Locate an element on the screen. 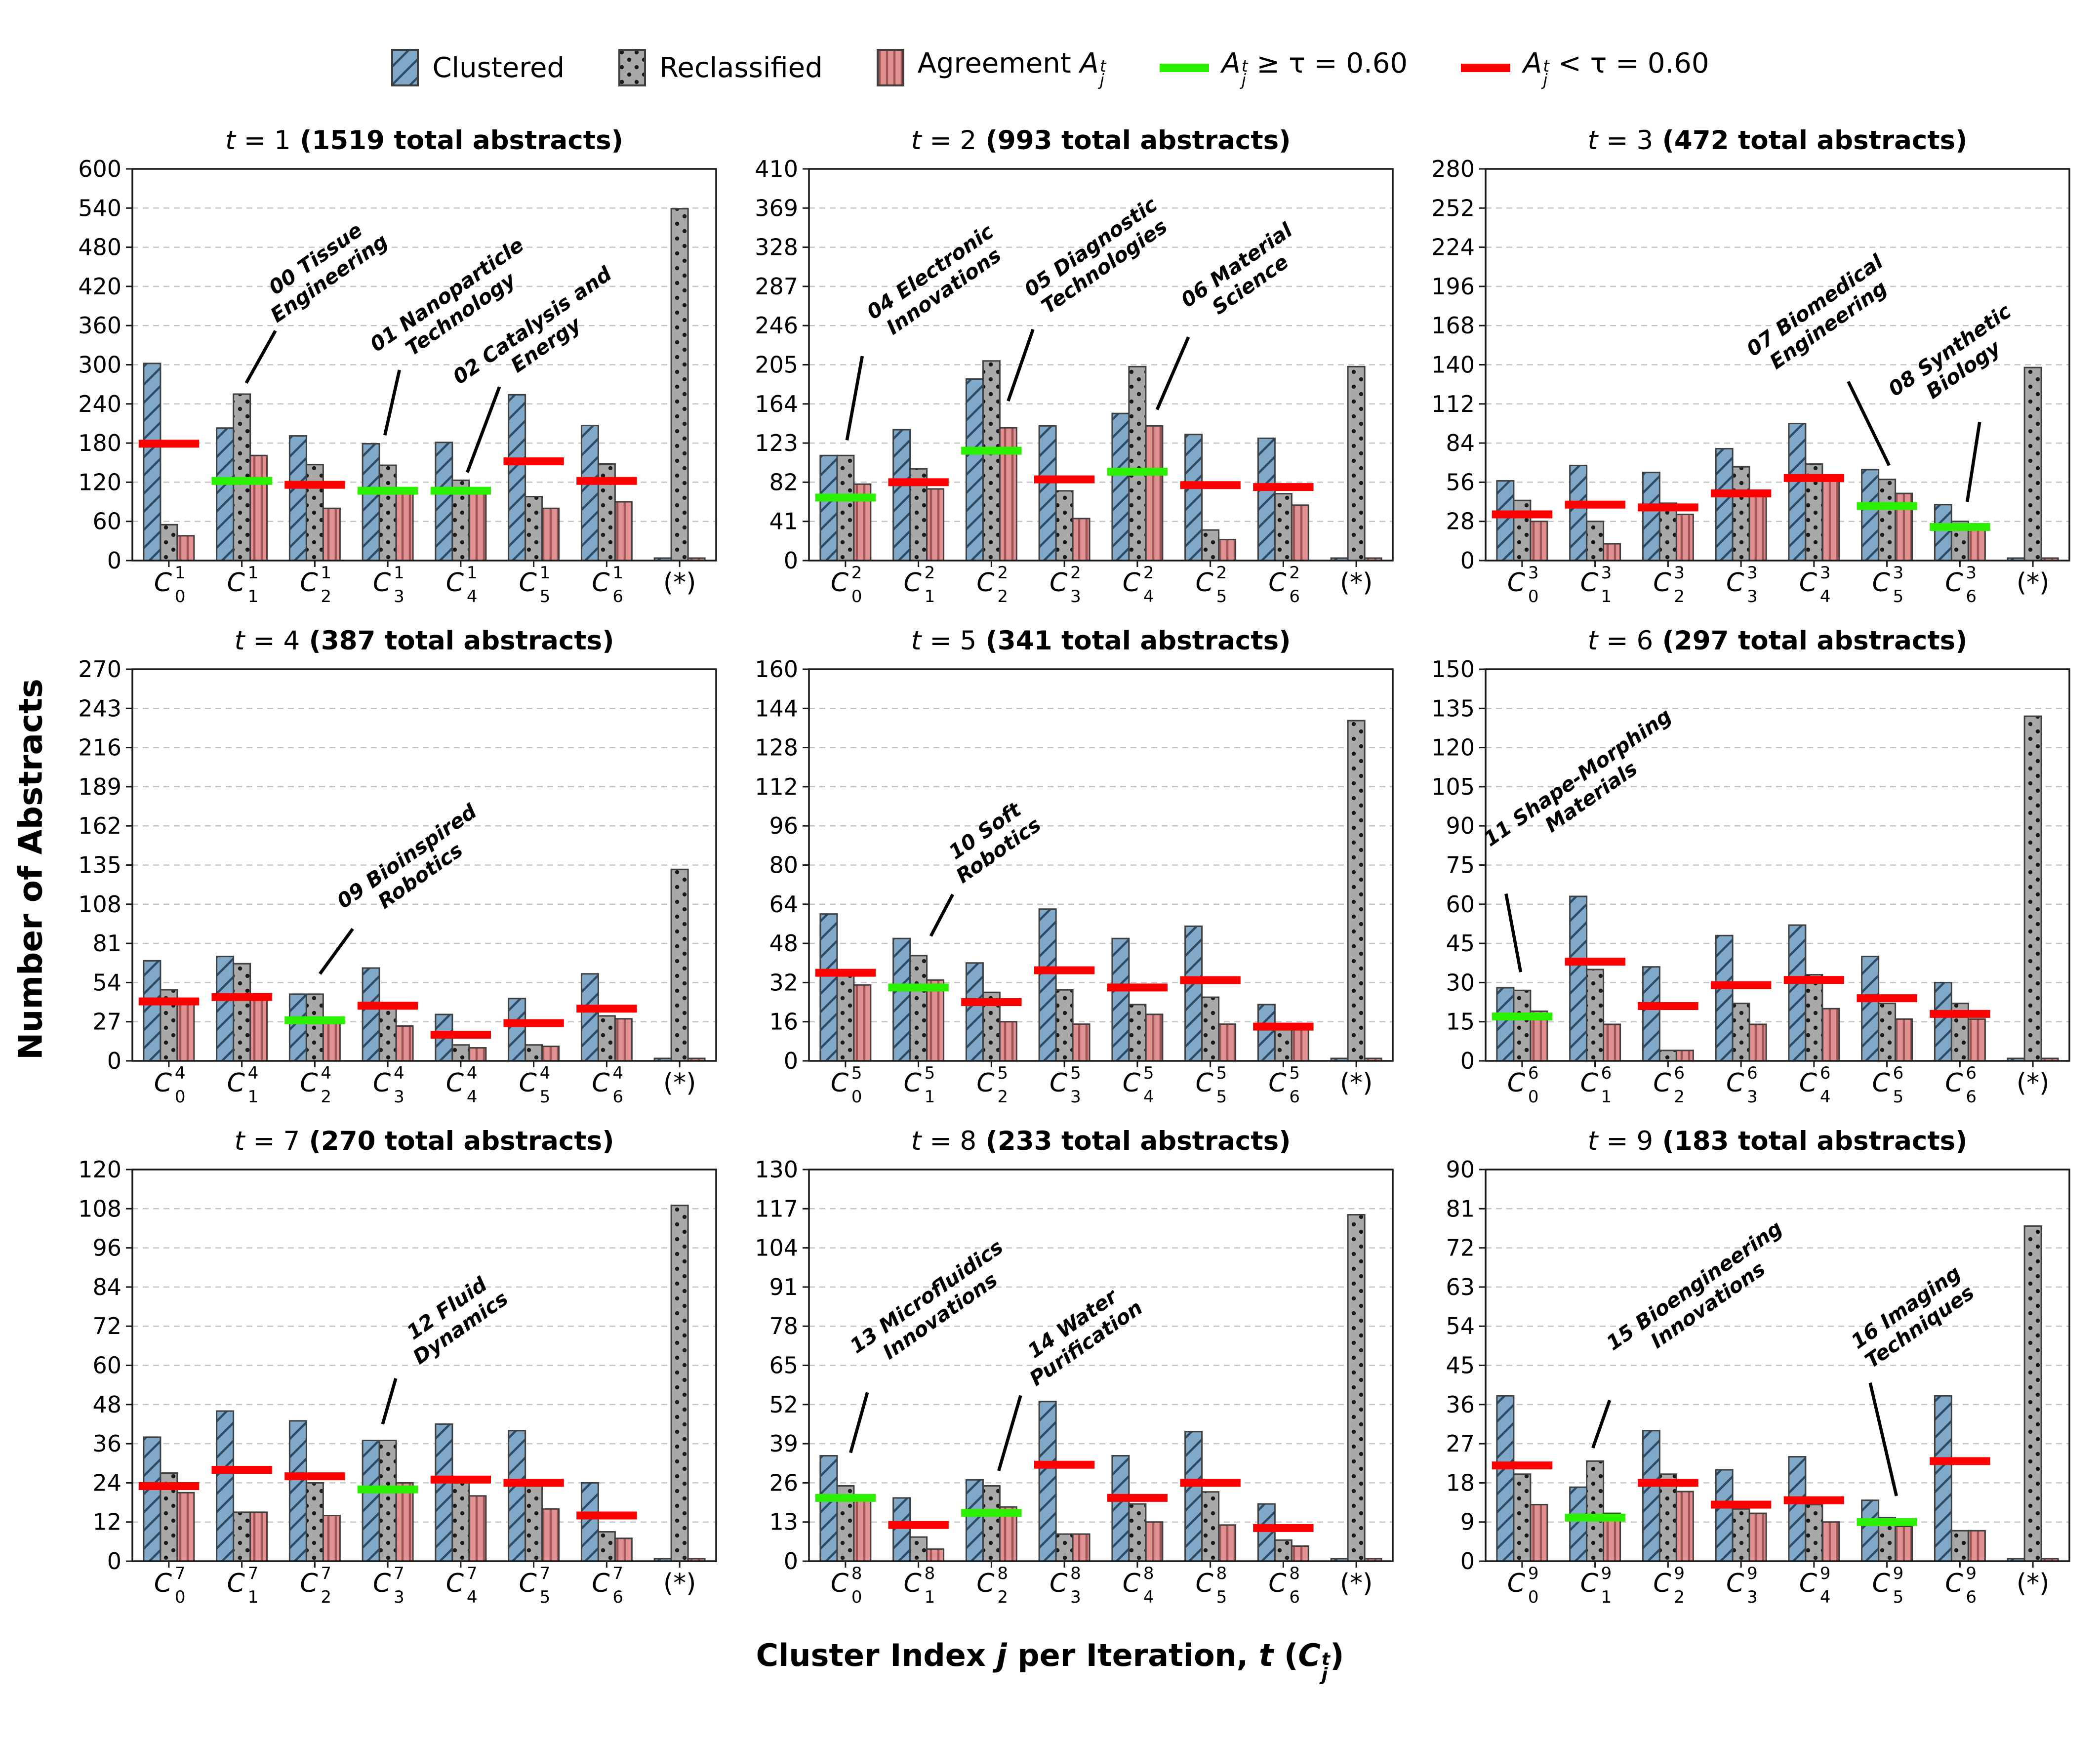 This screenshot has height=1738, width=2100. x-tick-sup: 3 is located at coordinates (1607, 573).